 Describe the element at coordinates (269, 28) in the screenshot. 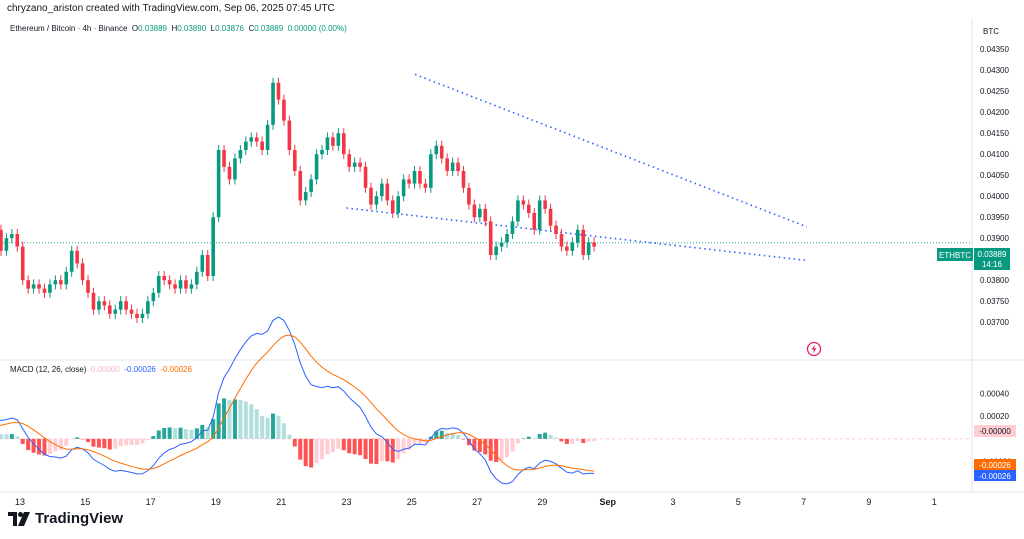

I see `close-value: 0.03889` at that location.